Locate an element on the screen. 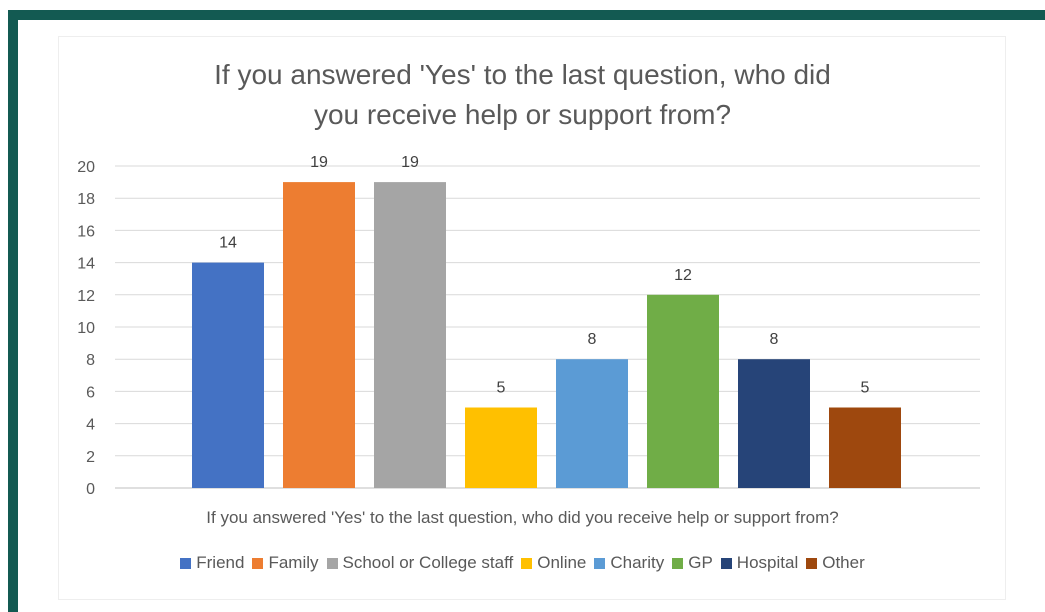 The width and height of the screenshot is (1045, 612). legend-label: GP is located at coordinates (700, 562).